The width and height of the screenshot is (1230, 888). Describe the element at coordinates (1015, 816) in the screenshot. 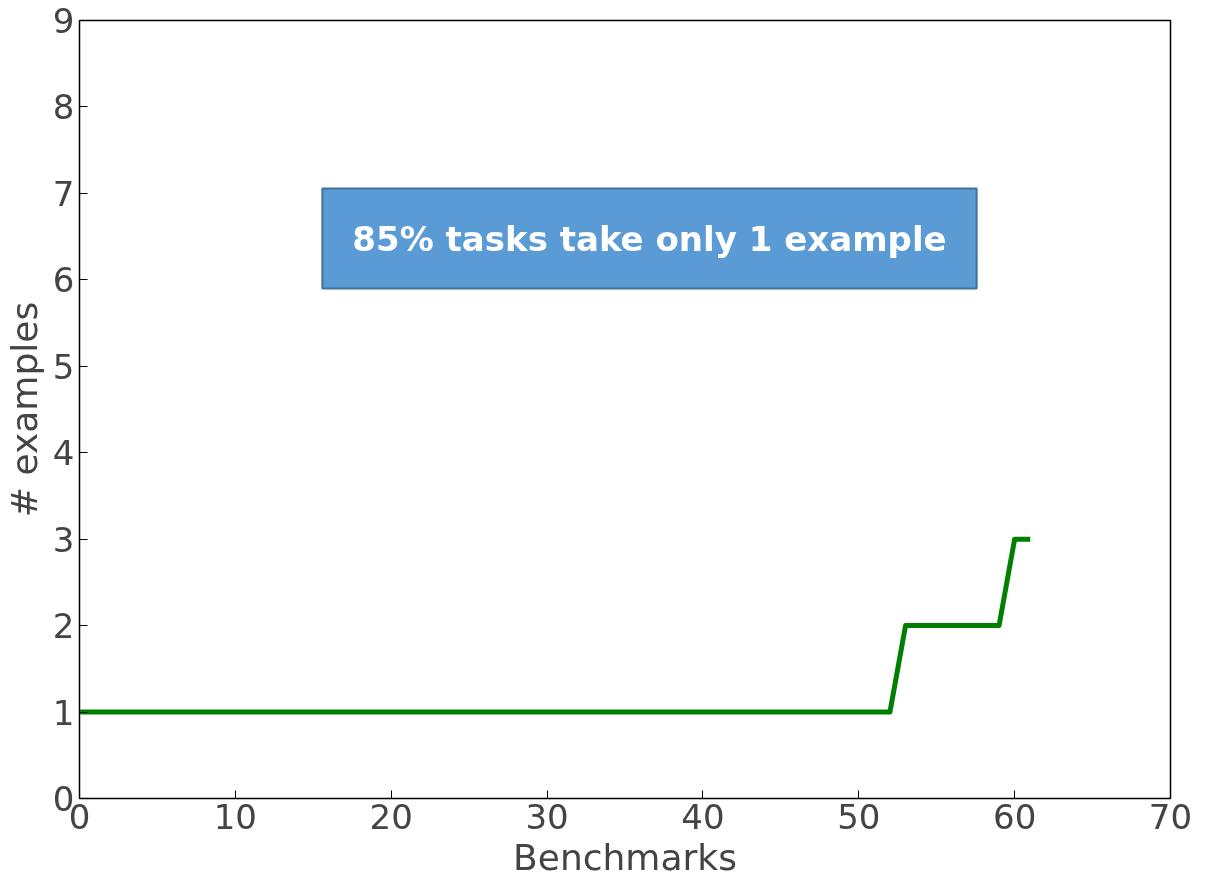

I see `x-tick-label: 60` at that location.